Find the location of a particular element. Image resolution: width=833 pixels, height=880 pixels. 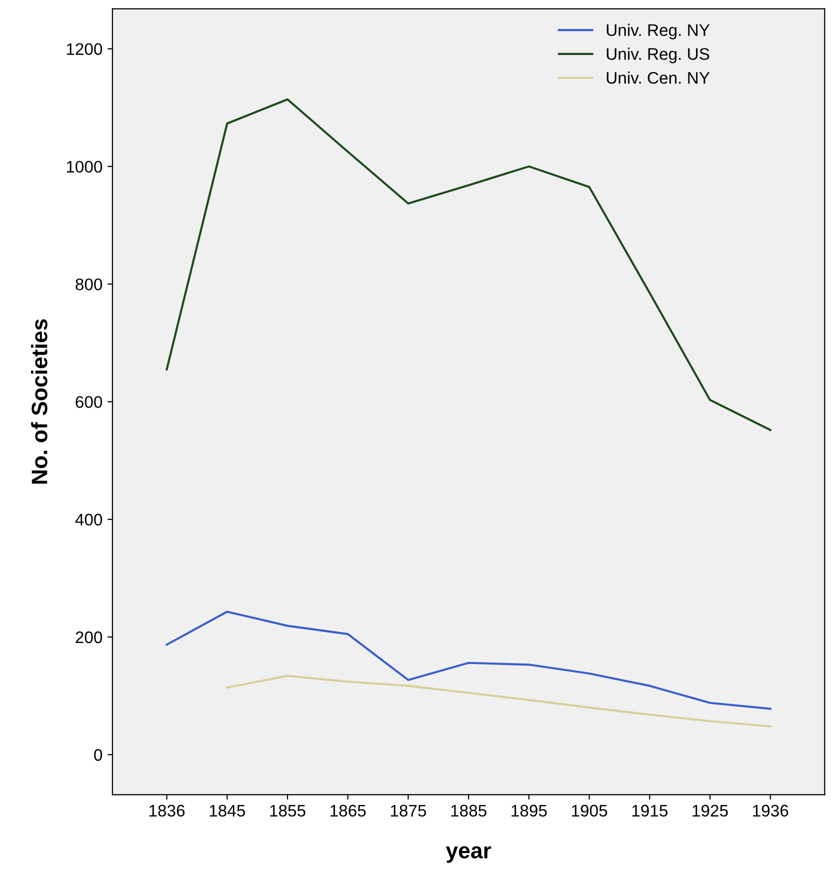

x-tick-label: 1905 is located at coordinates (590, 810).